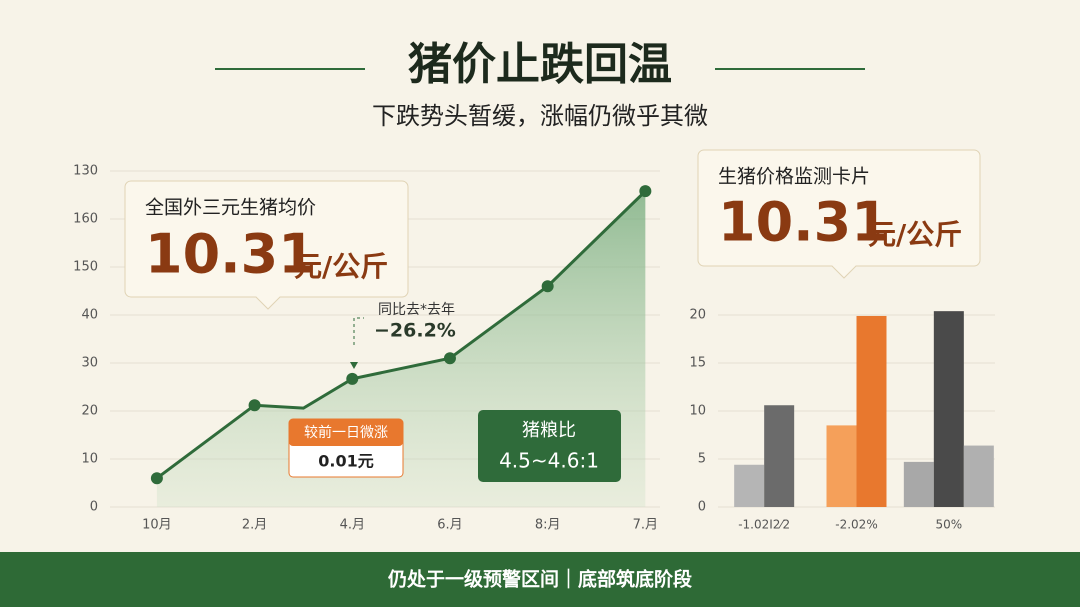  I want to click on change-badge-head, so click(346, 432).